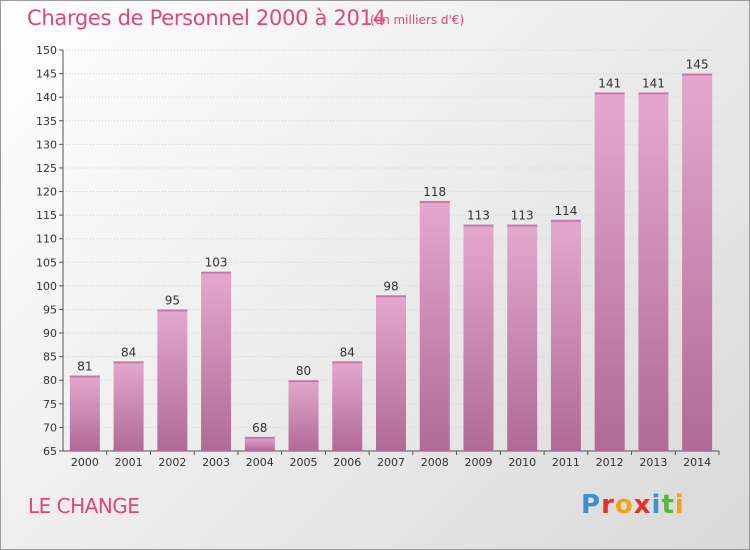 The image size is (750, 550). I want to click on x-tick-label: 2002, so click(172, 462).